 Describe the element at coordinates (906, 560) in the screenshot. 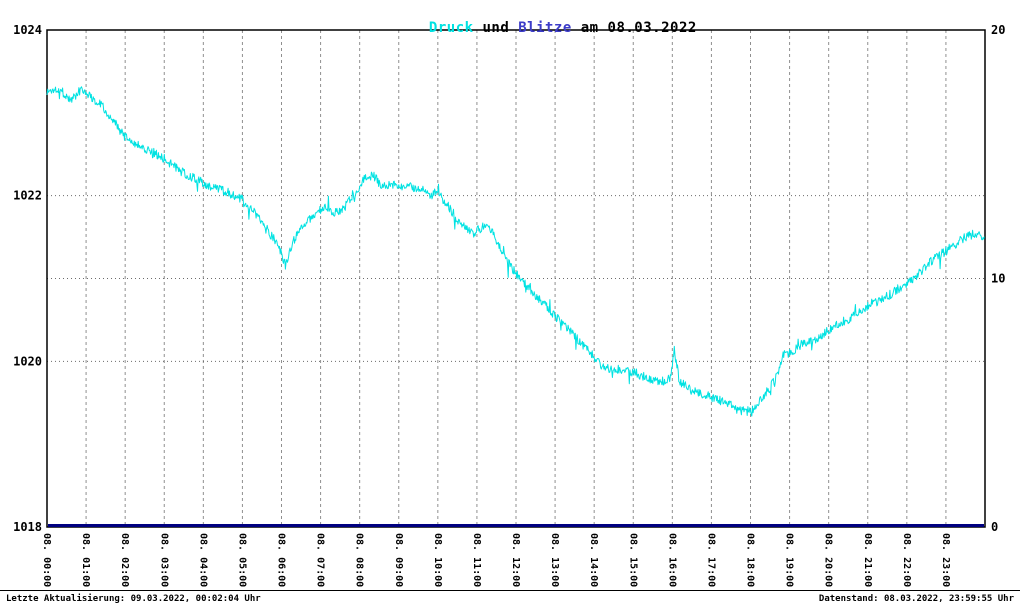

I see `x-axis-label: 08. 22:00` at that location.